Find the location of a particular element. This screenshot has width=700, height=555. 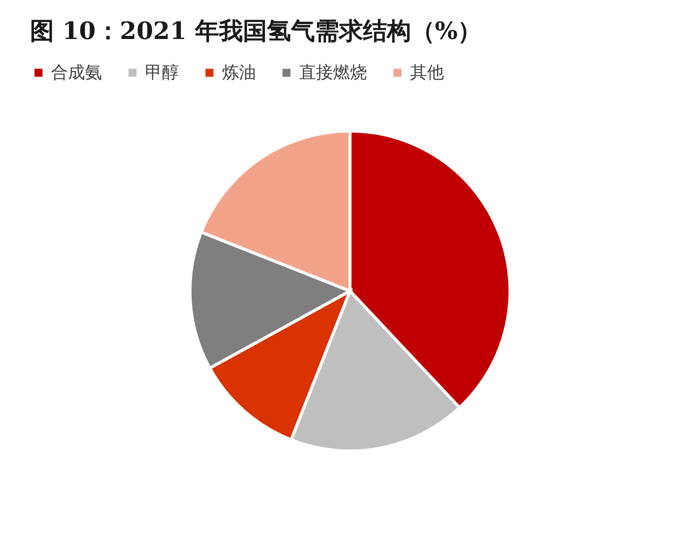

legend-label: 甲醇 is located at coordinates (162, 72).